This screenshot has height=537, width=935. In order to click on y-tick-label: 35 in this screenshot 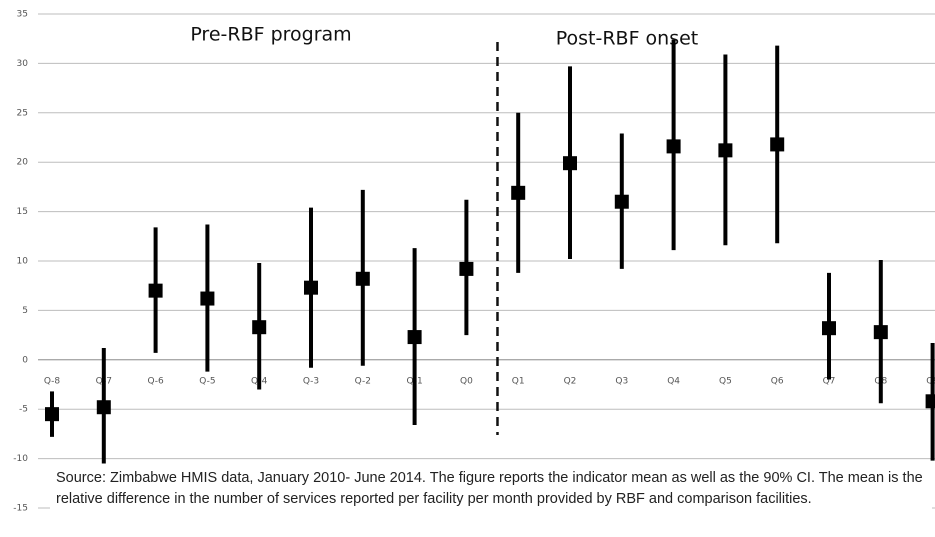, I will do `click(22, 15)`.